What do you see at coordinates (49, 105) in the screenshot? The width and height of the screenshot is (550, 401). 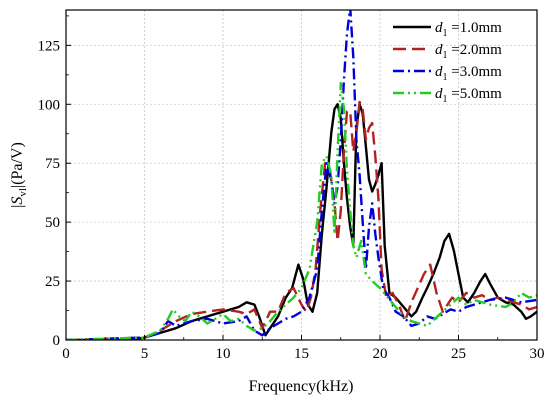 I see `y-tick-label: 100` at bounding box center [49, 105].